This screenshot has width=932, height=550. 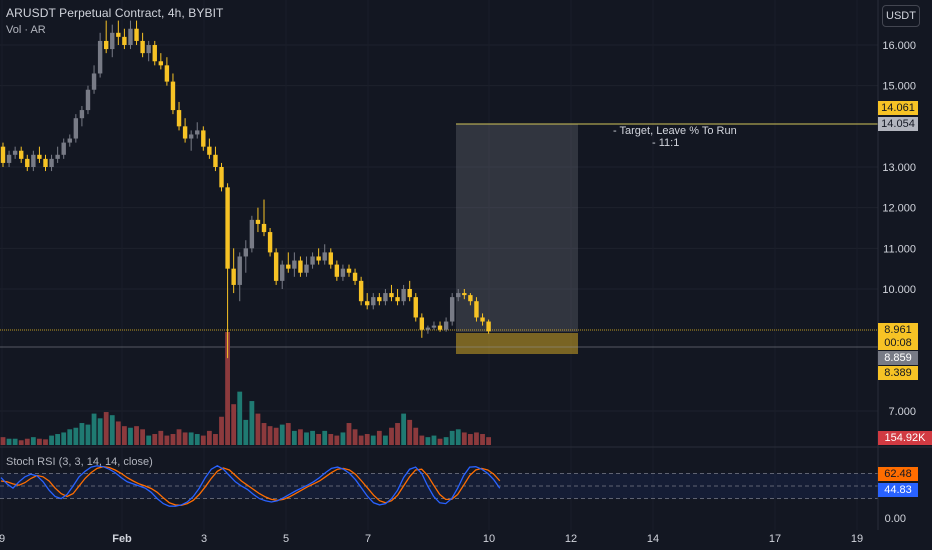 I want to click on price-tick: 13.000, so click(x=899, y=168).